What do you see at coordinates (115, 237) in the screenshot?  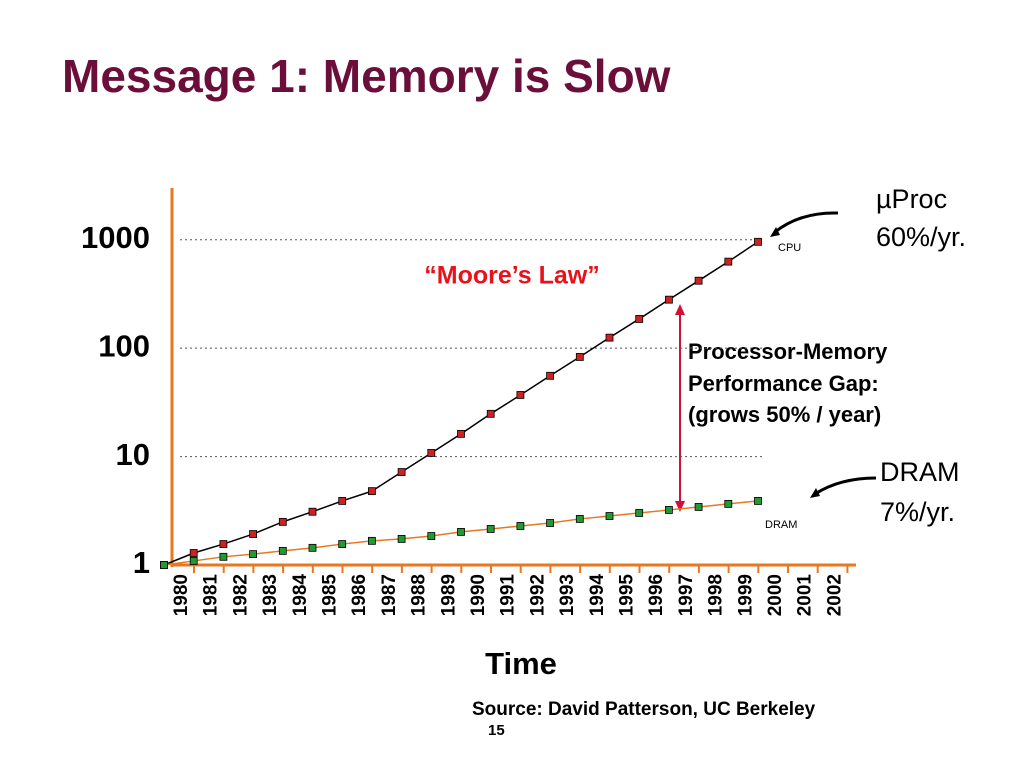 I see `y-tick-label: 1000` at bounding box center [115, 237].